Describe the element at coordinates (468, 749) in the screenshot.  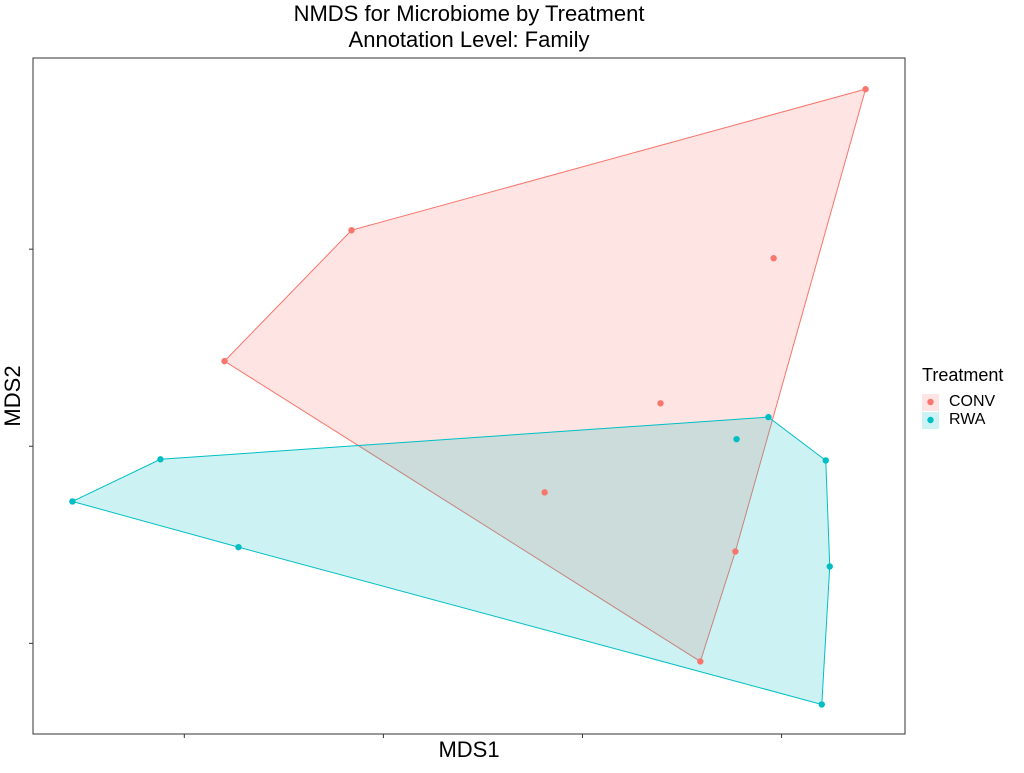
I see `x-axis-label: MDS1` at that location.